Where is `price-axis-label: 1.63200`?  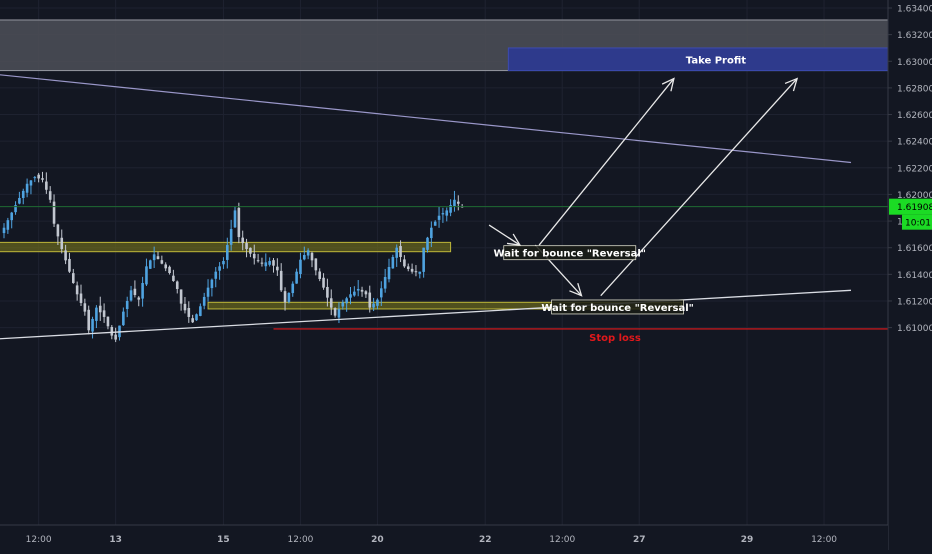
price-axis-label: 1.63200 is located at coordinates (914, 36).